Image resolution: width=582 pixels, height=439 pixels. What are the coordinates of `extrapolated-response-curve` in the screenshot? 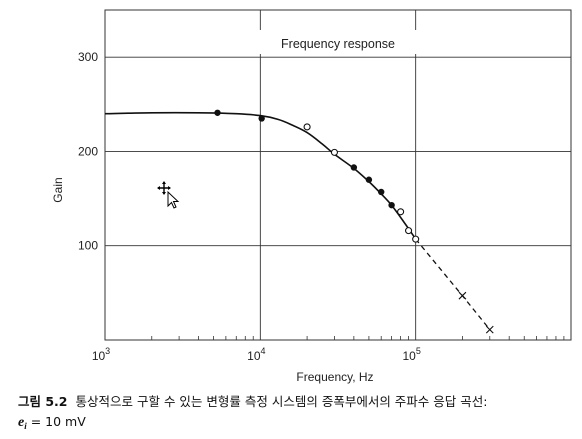 It's located at (453, 284).